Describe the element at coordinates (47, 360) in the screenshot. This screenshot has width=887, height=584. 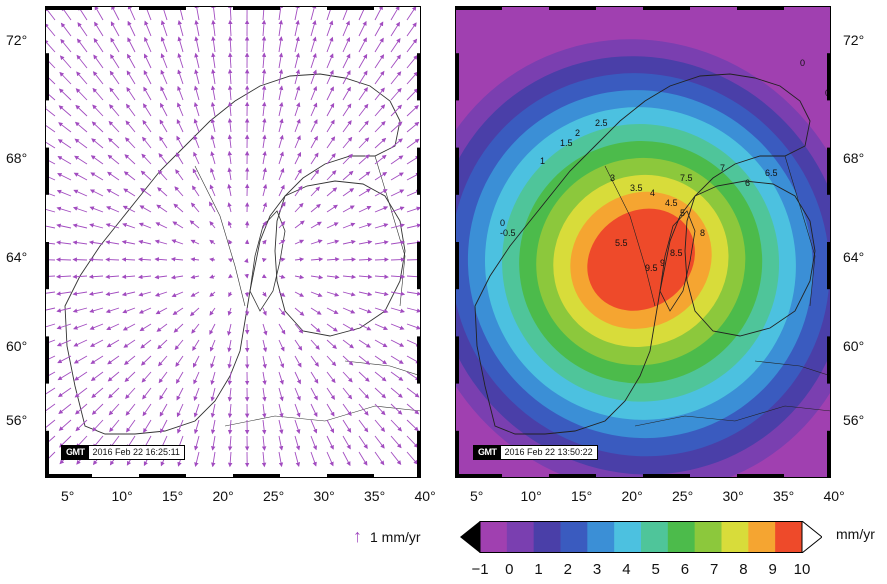
I see `frame-tick-left` at that location.